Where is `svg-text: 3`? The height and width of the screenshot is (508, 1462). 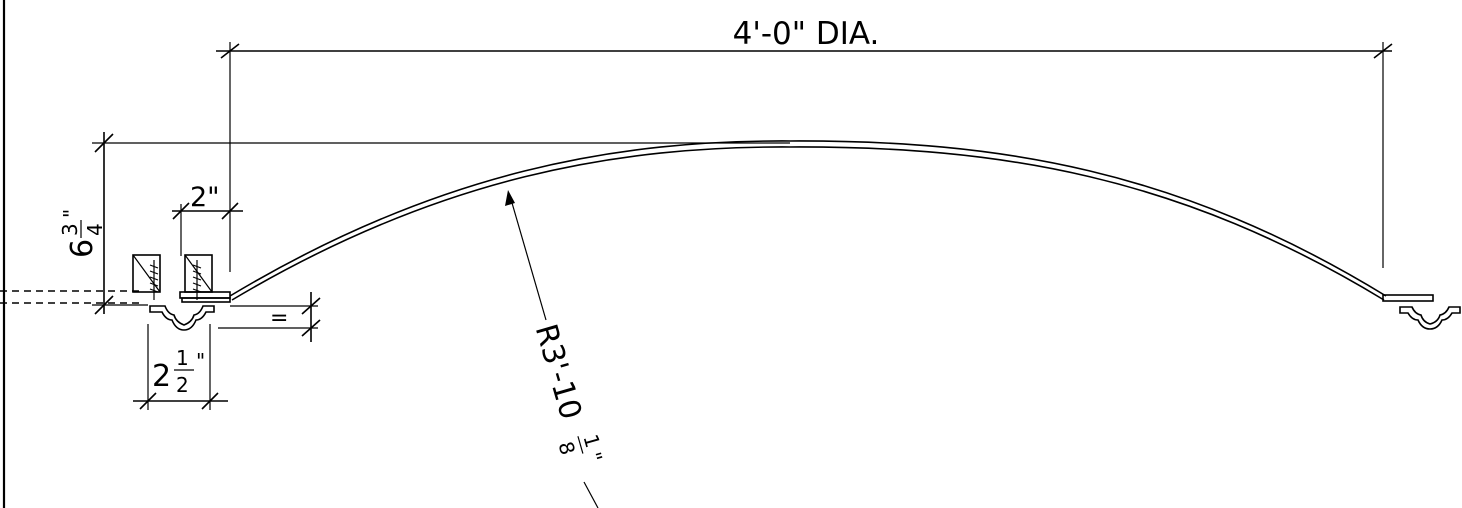
svg-text: 3 is located at coordinates (70, 229).